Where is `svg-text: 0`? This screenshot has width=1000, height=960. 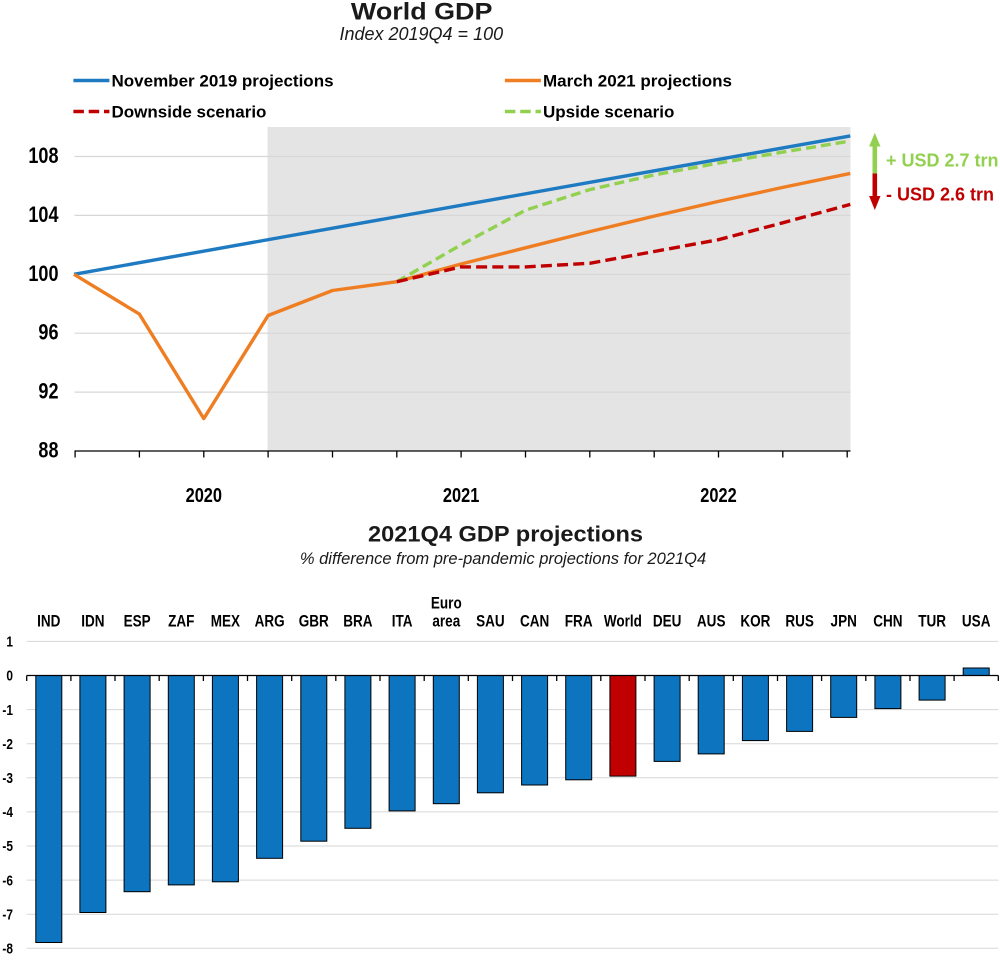
svg-text: 0 is located at coordinates (9, 676).